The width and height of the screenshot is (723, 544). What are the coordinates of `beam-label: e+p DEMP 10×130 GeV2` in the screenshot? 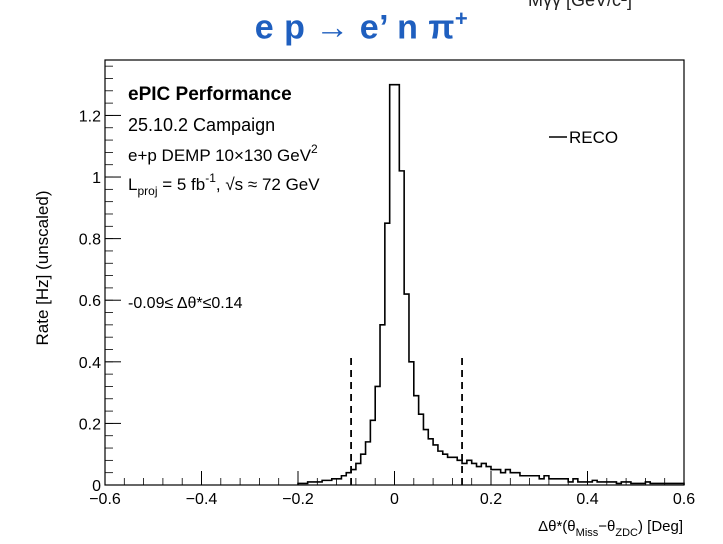 It's located at (223, 153).